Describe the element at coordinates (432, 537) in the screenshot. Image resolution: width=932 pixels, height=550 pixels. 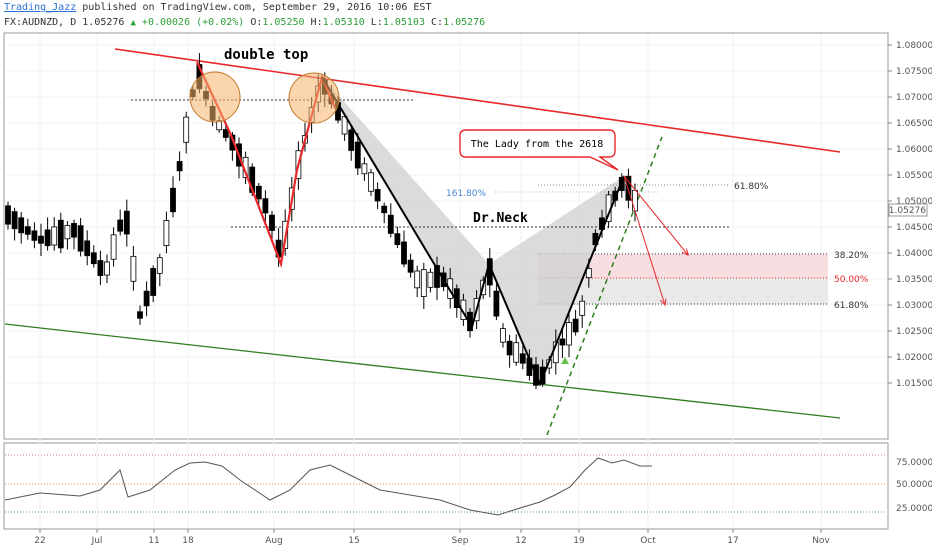
I see `time-axis: 22 Jul 11 18 Aug 15 Sep 12 19 Oct 17 Nov` at that location.